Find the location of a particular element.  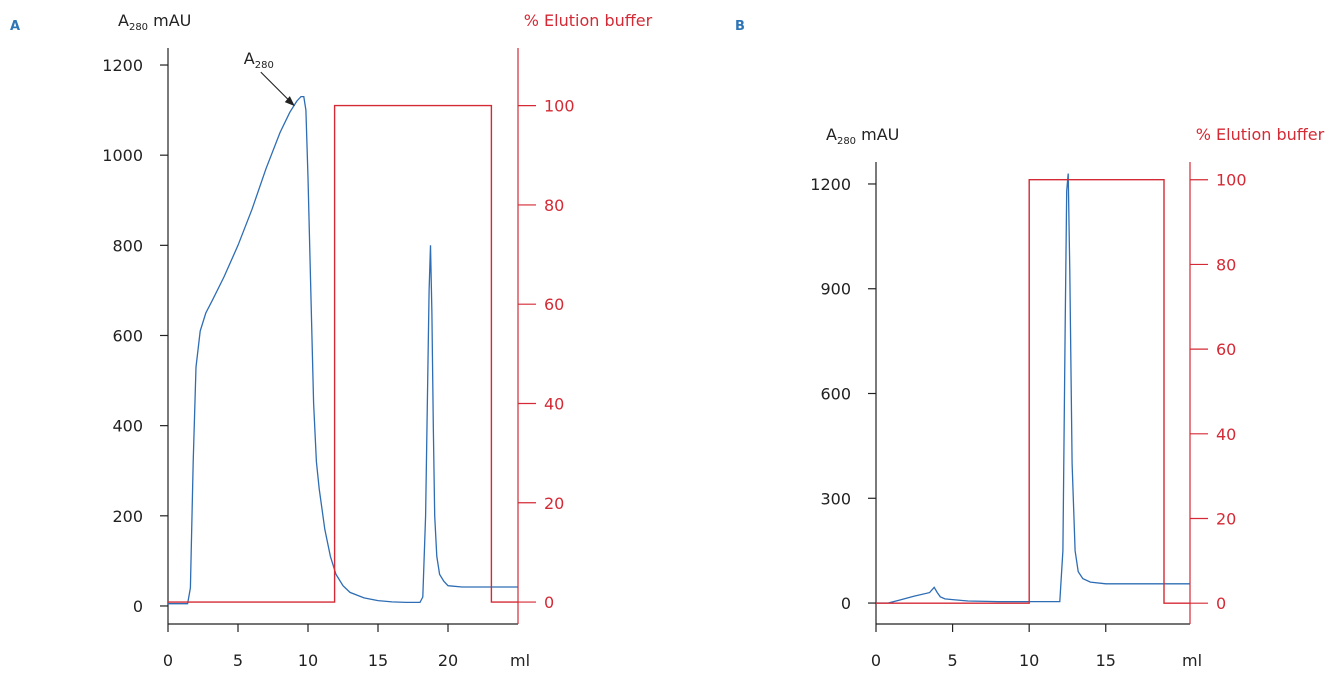

panel-label: B is located at coordinates (740, 26).